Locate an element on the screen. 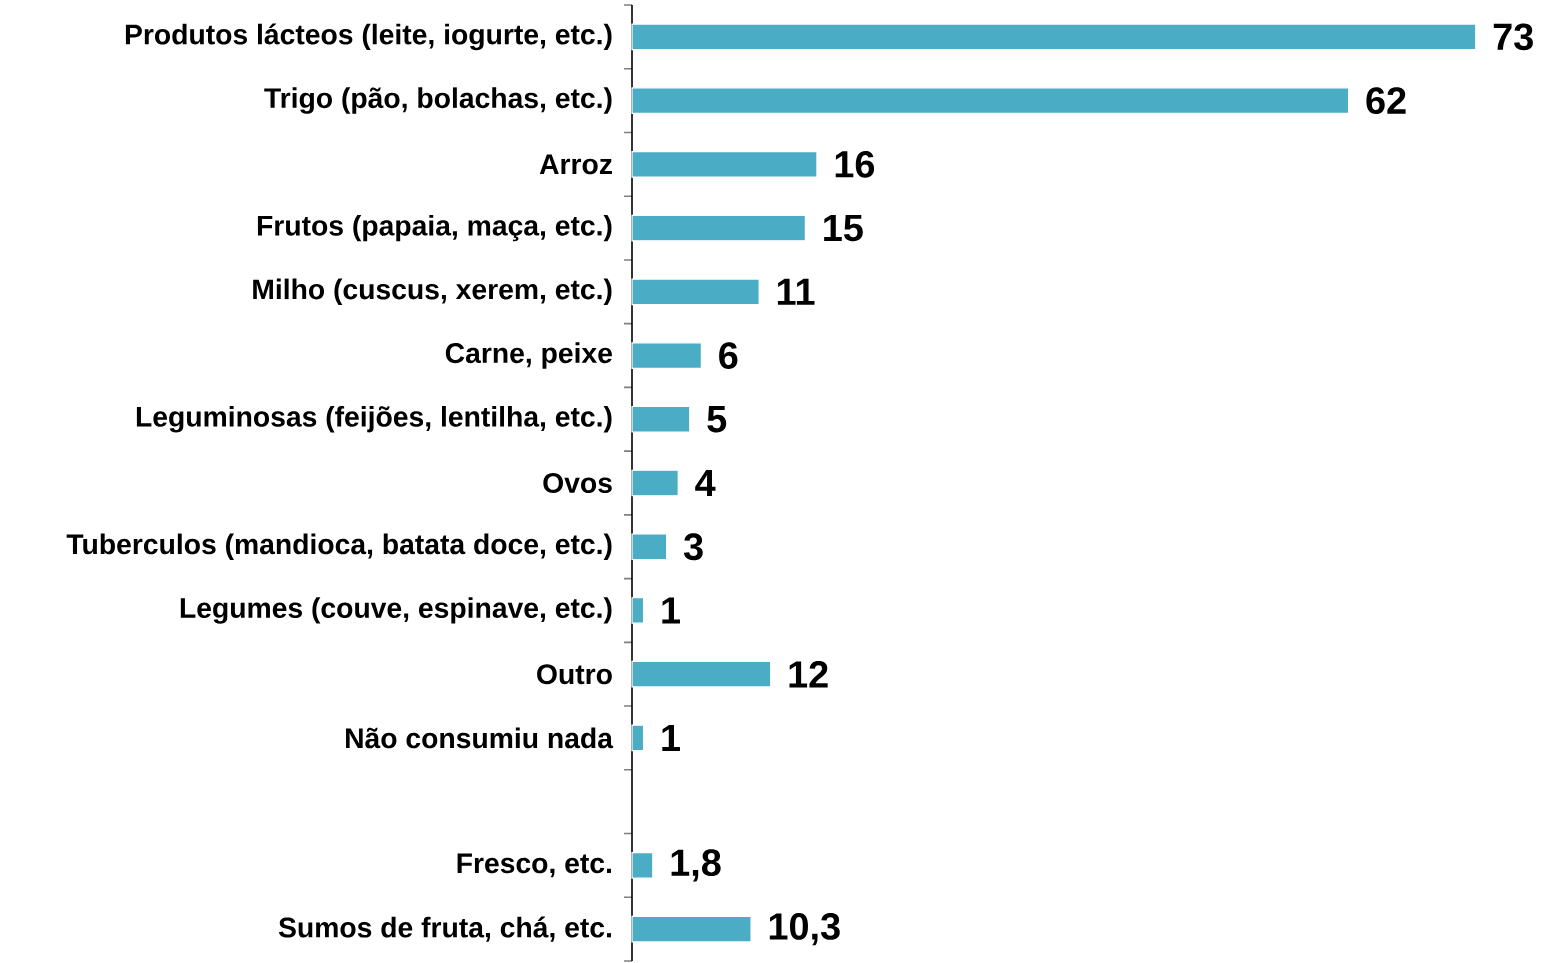 The image size is (1551, 963). y-tick-label: Produtos lácteos (leite, iogurte, etc.) is located at coordinates (368, 37).